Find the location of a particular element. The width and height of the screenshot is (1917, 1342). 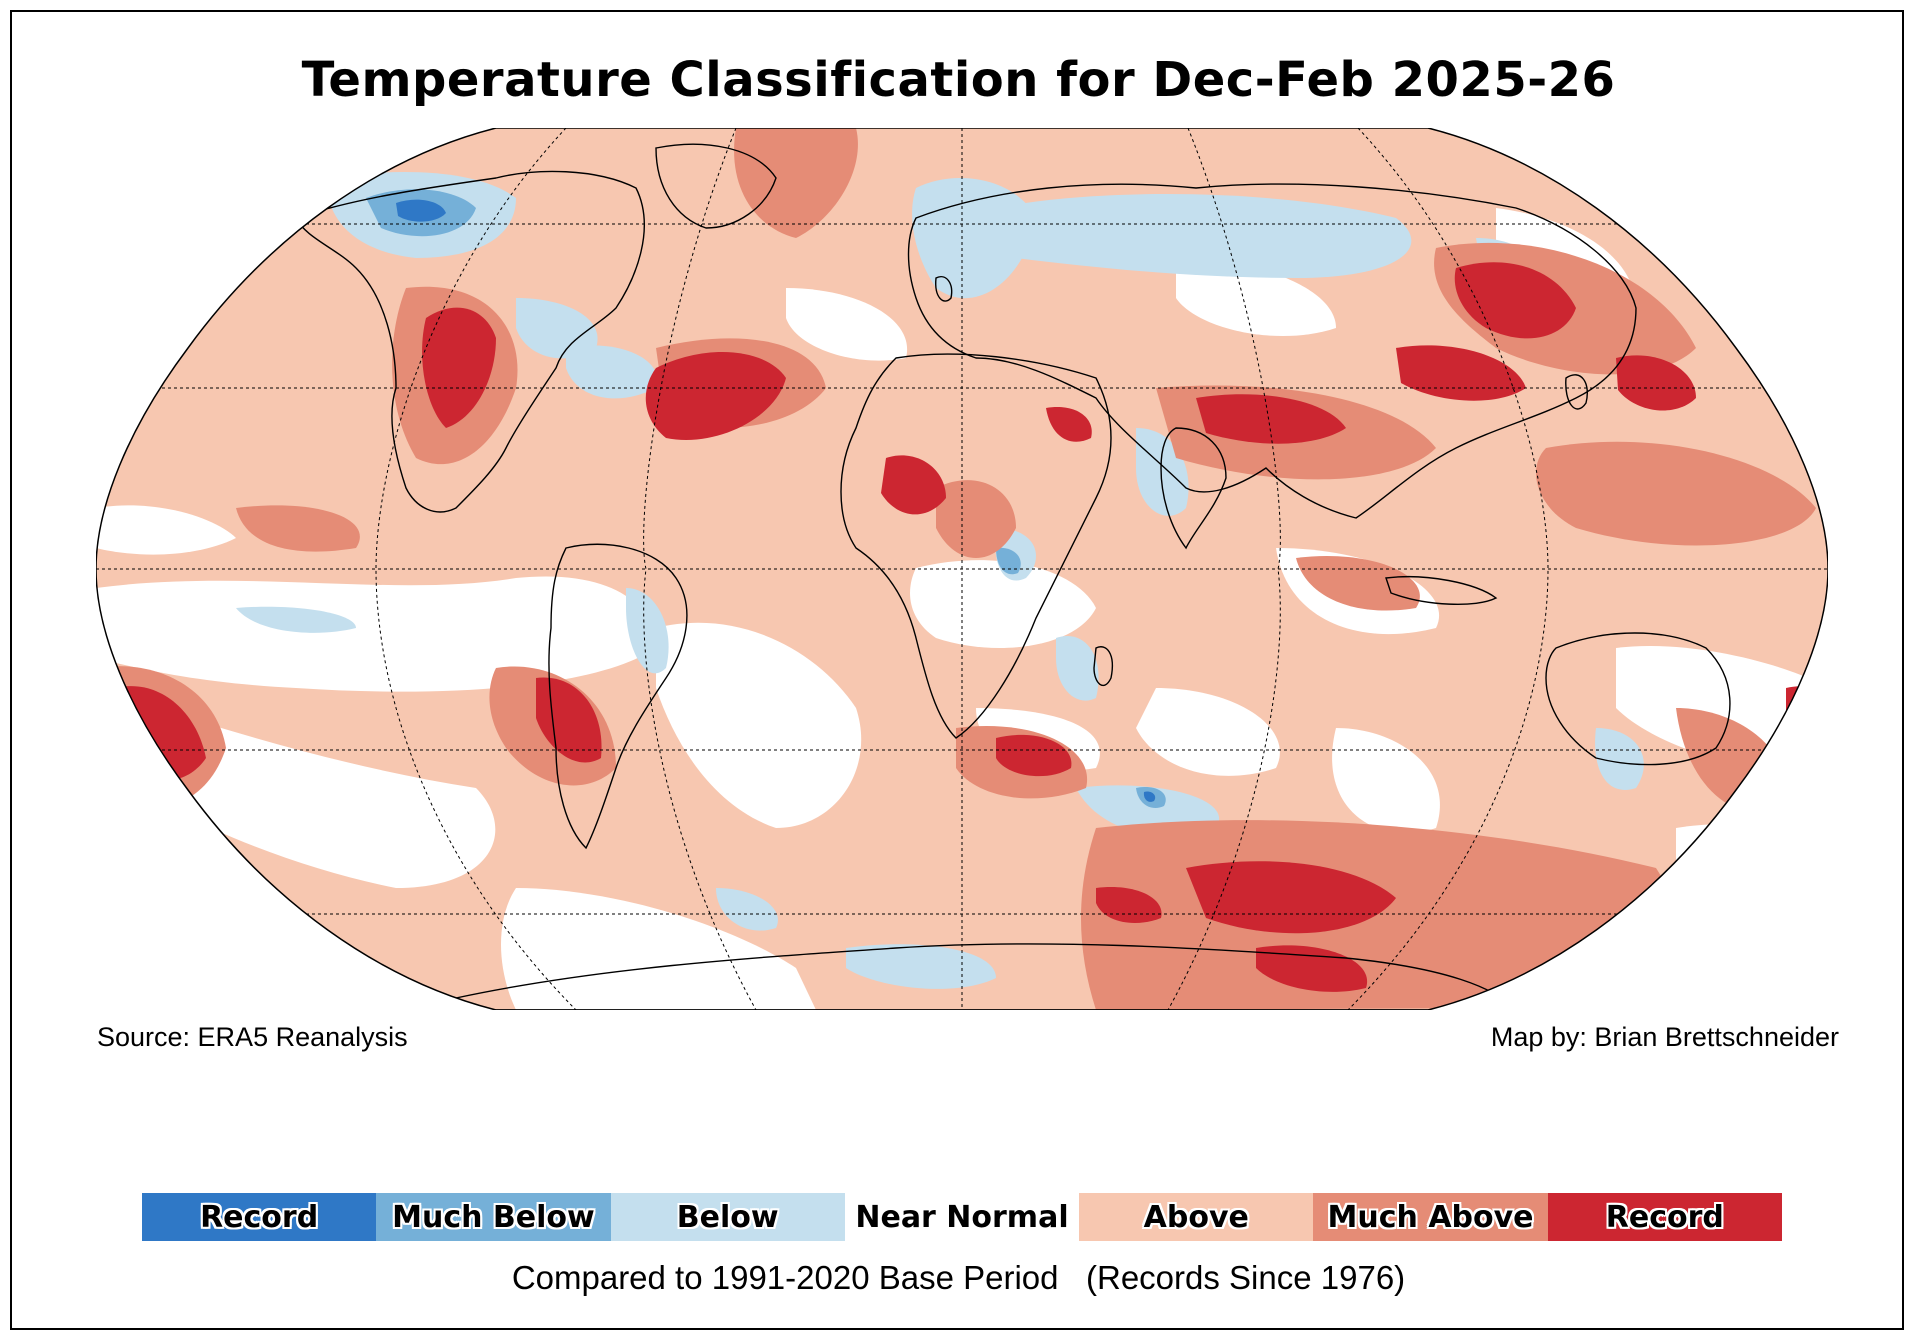

japan-outline is located at coordinates (1576, 392).